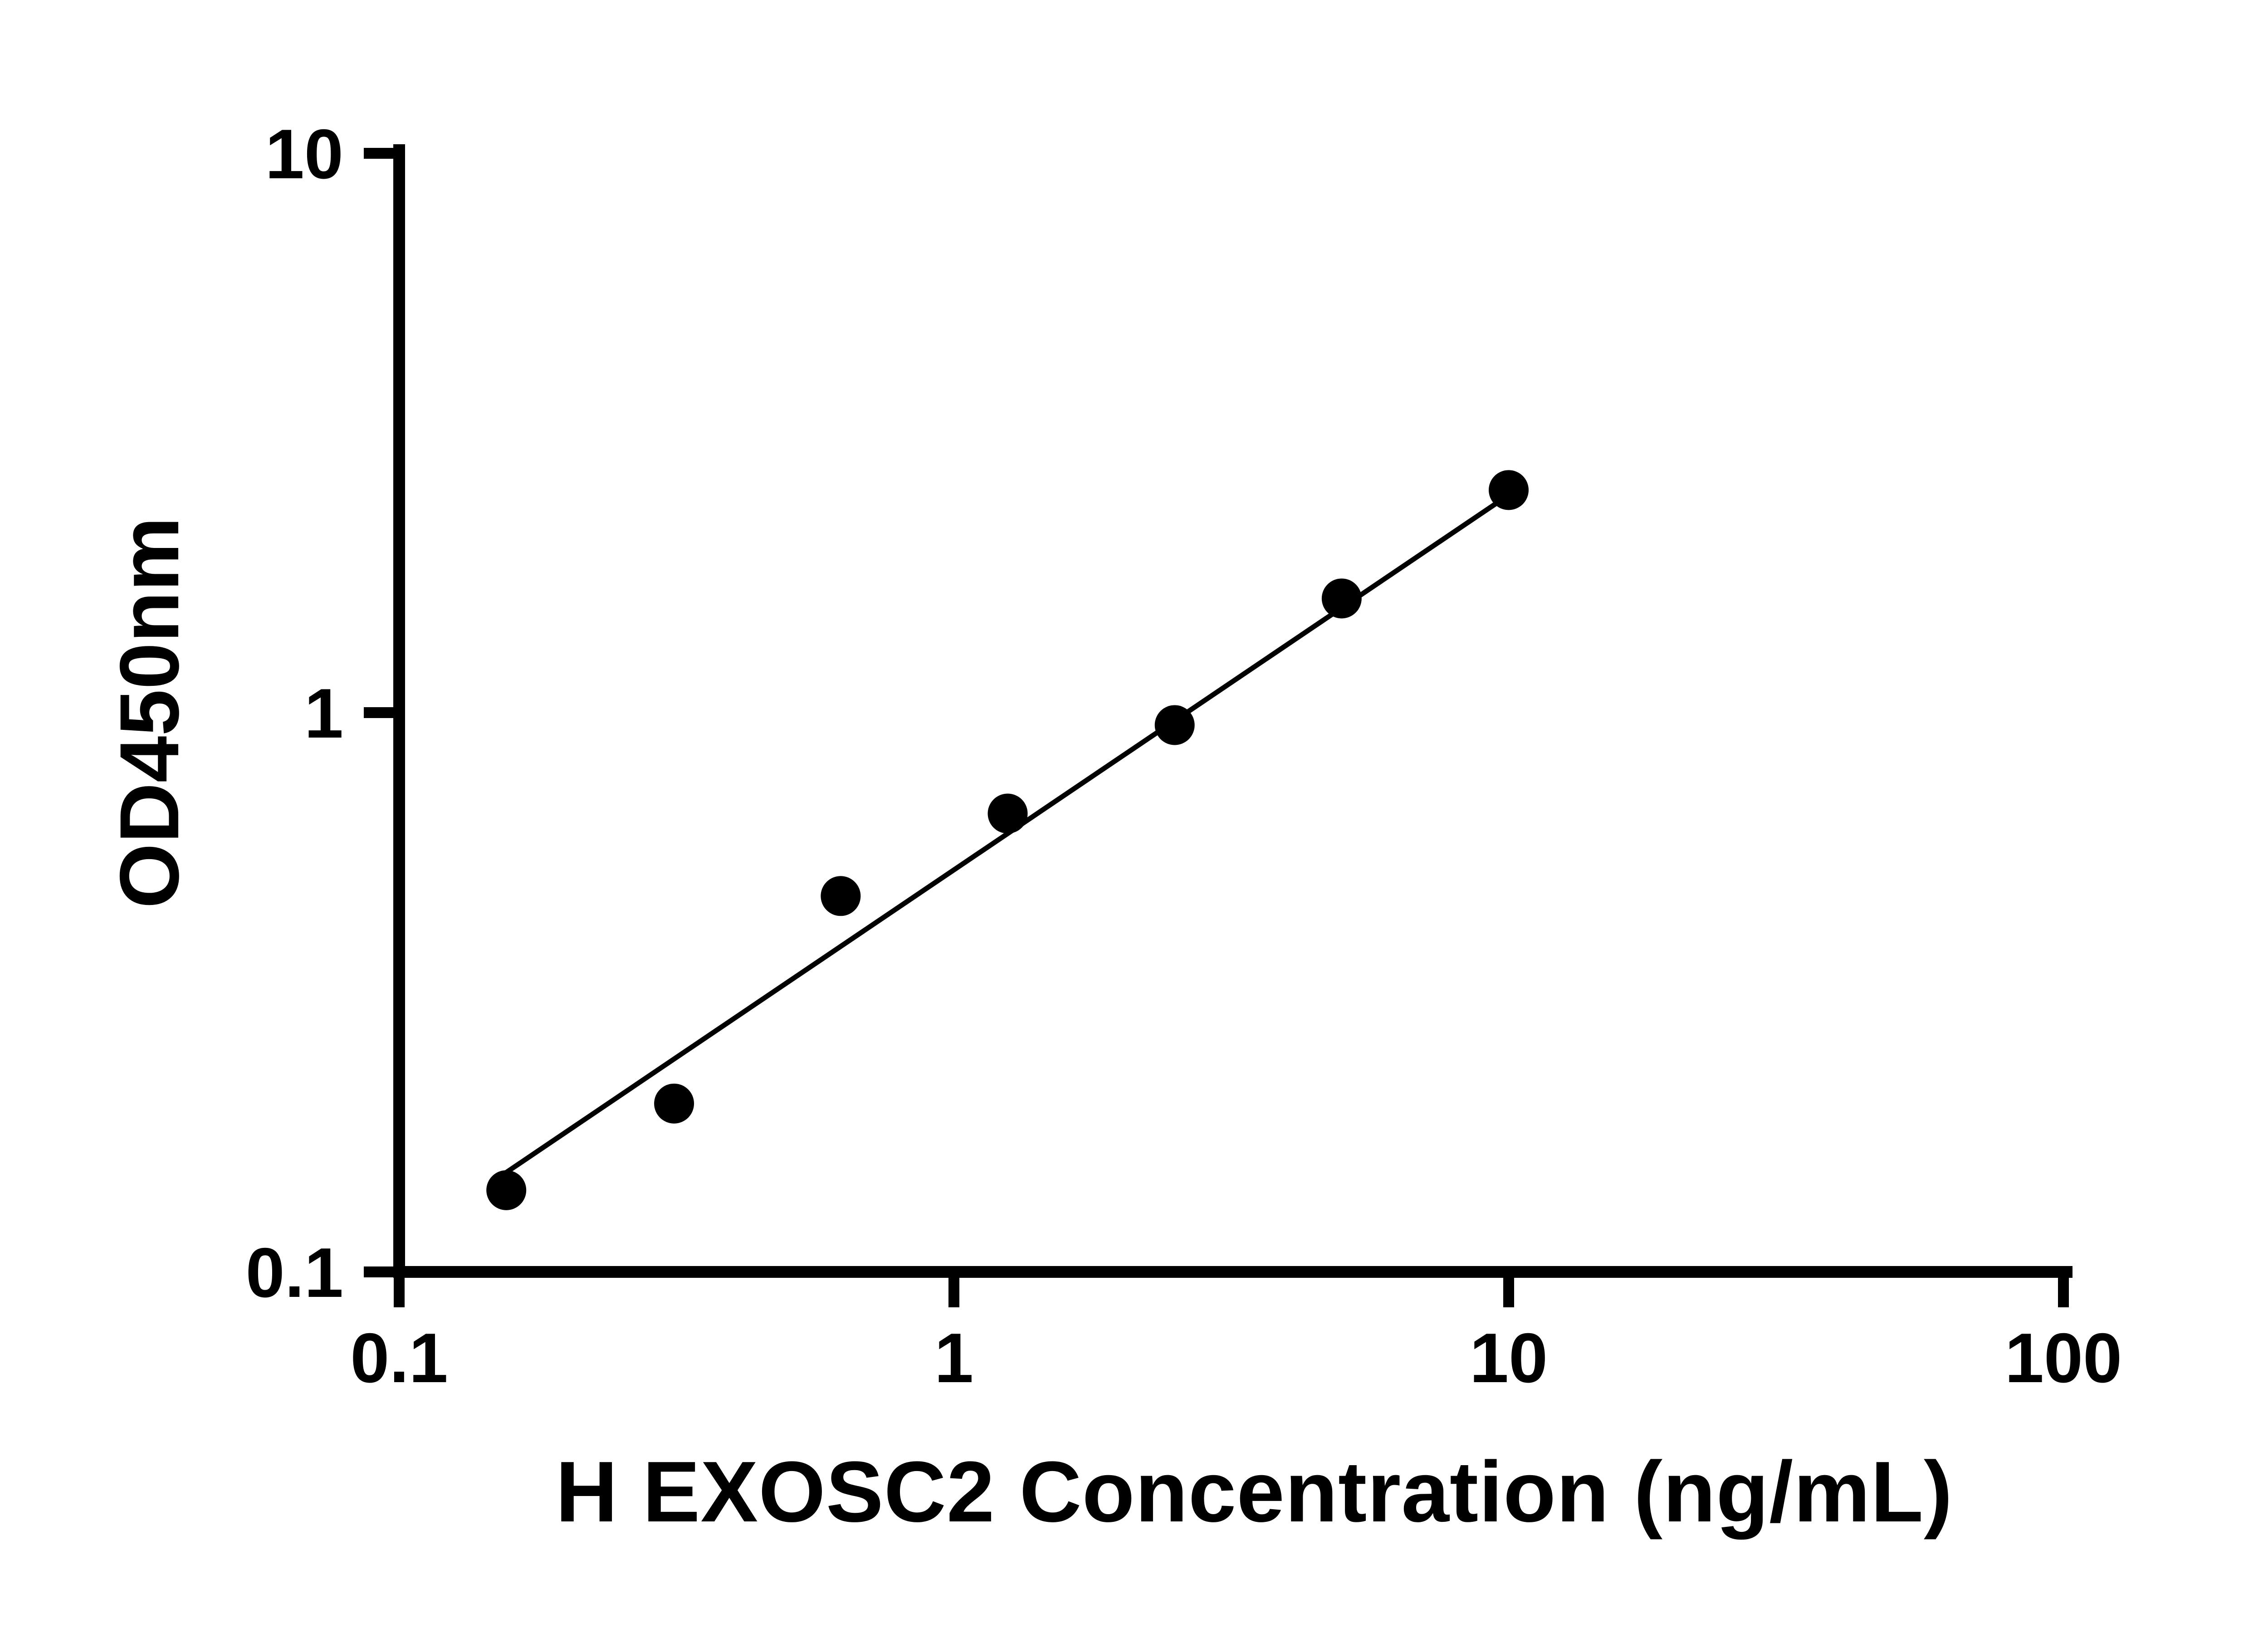 The width and height of the screenshot is (2268, 1633). Describe the element at coordinates (1254, 1492) in the screenshot. I see `x-axis-title: H EXOSC2 Concentration (ng/mL)` at that location.